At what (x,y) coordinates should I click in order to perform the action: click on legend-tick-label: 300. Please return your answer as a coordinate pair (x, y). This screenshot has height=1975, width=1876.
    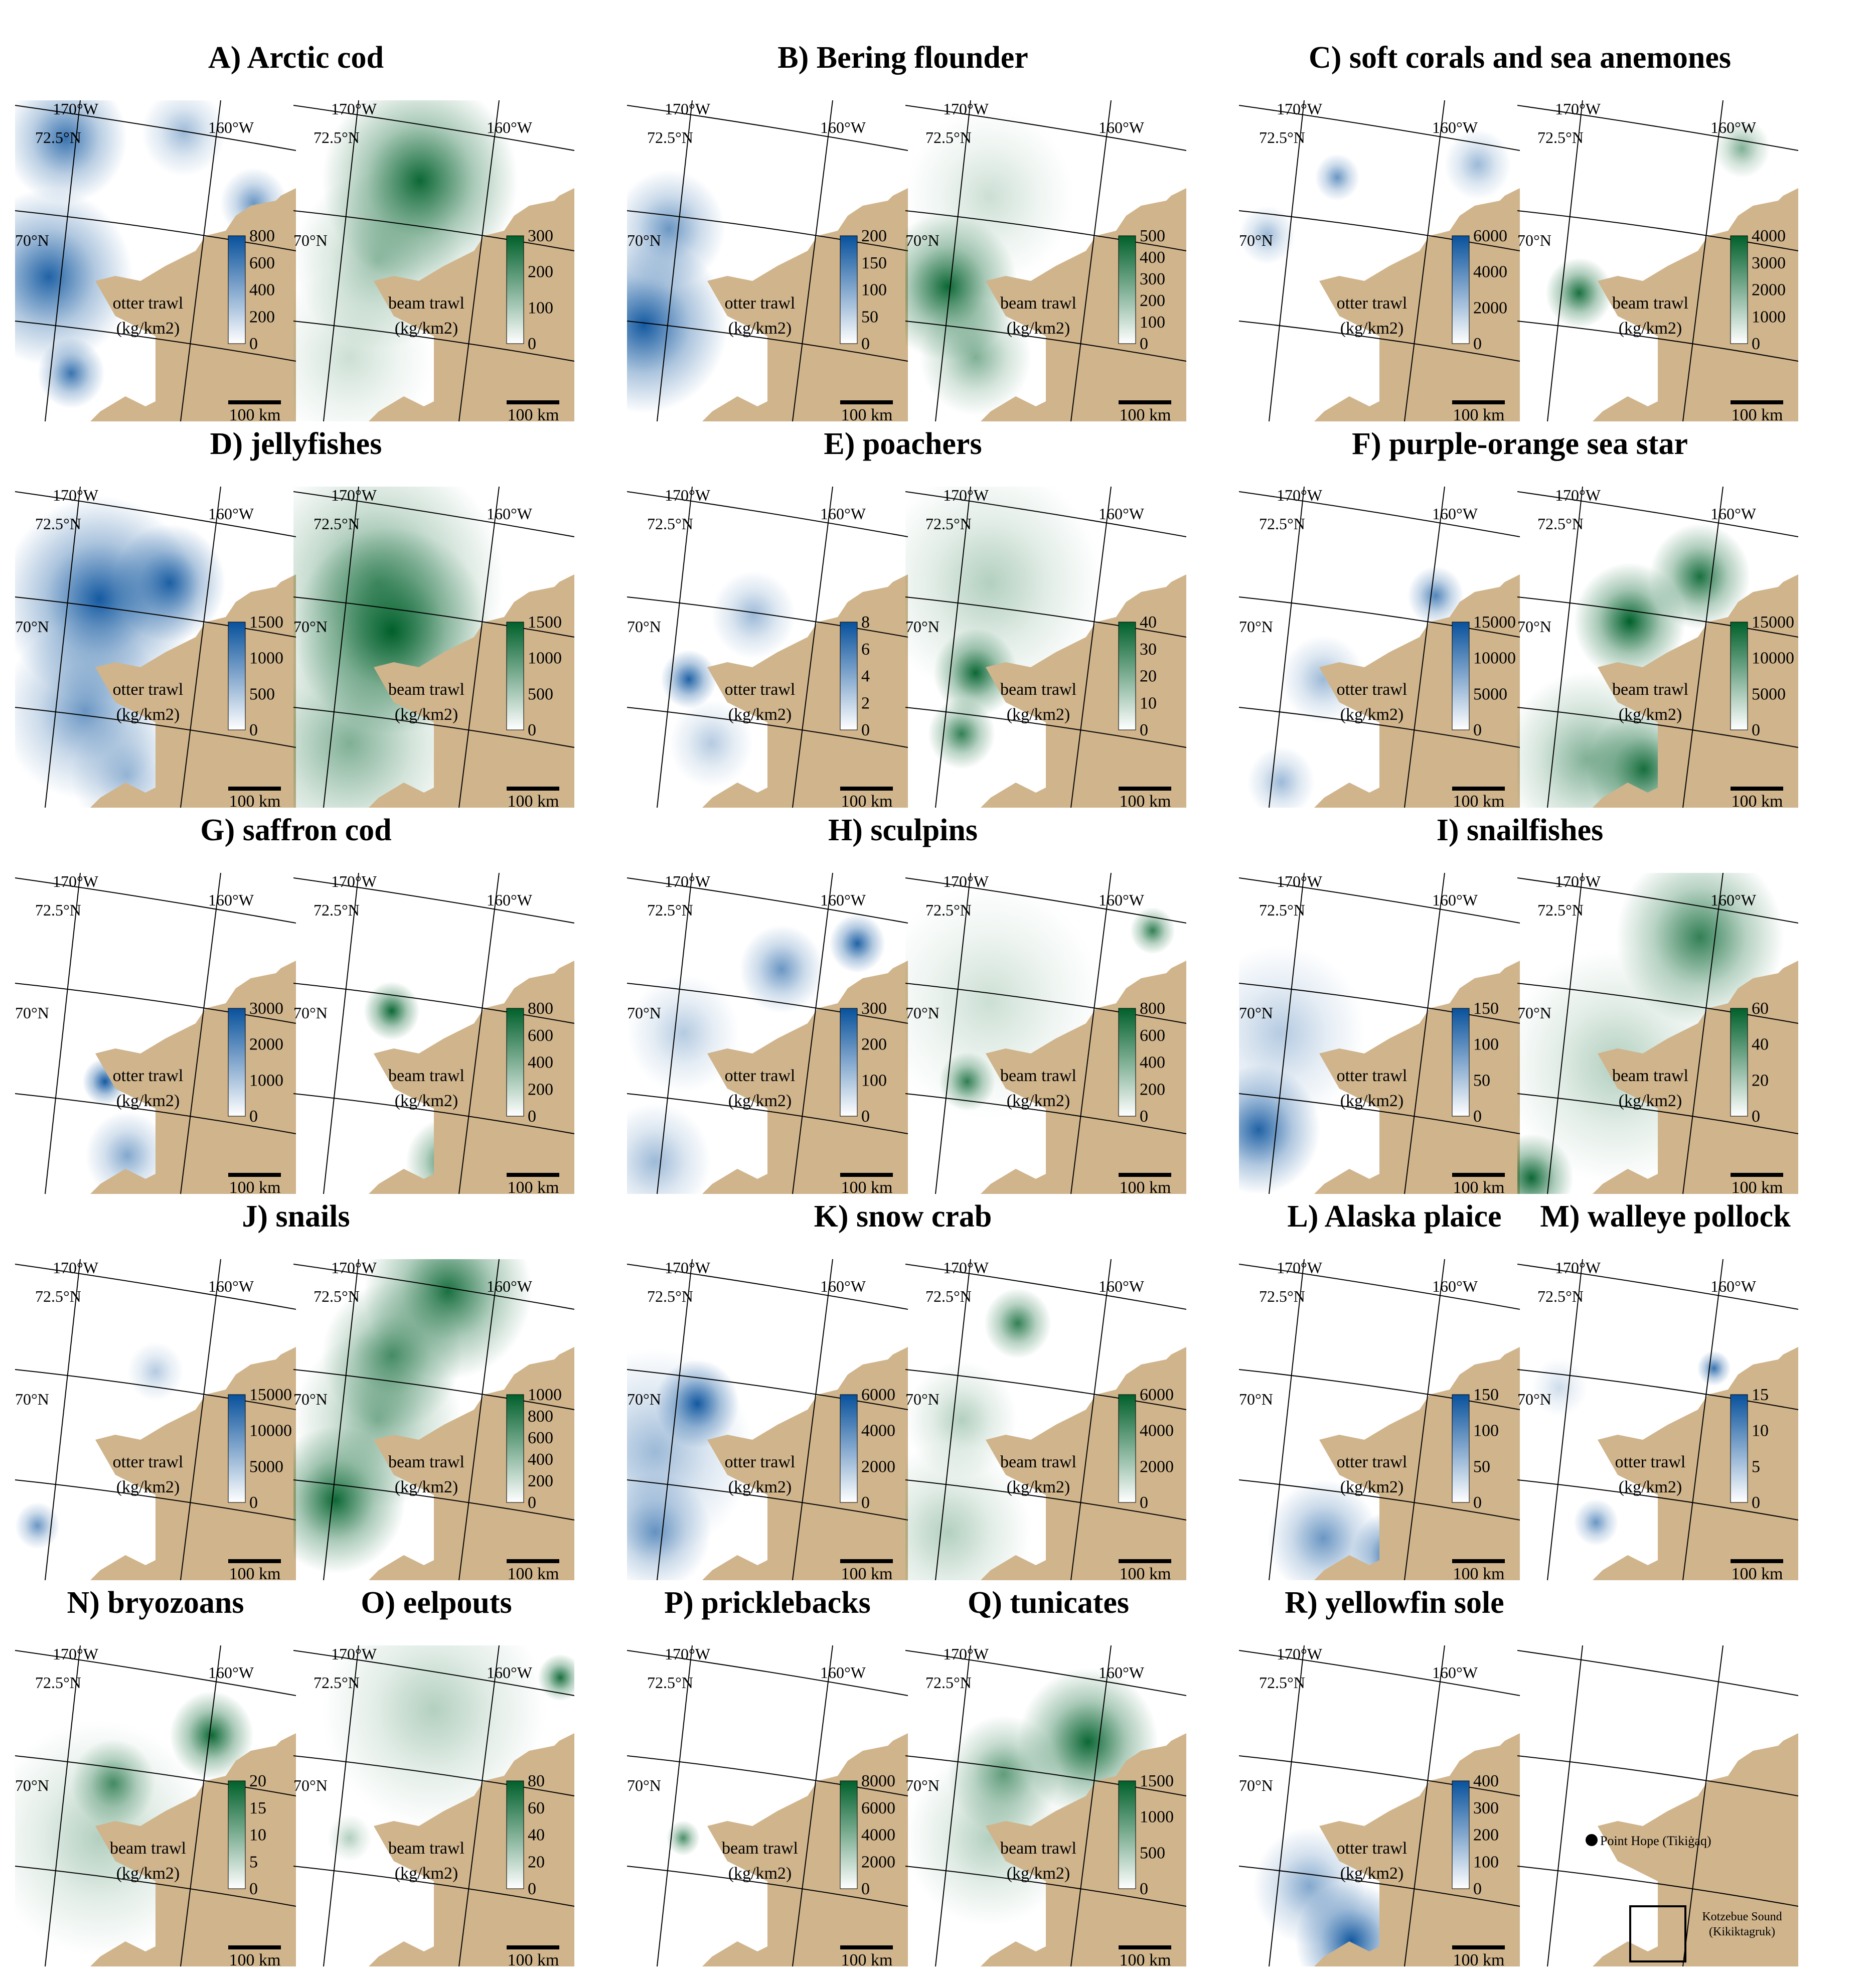
    Looking at the image, I should click on (540, 236).